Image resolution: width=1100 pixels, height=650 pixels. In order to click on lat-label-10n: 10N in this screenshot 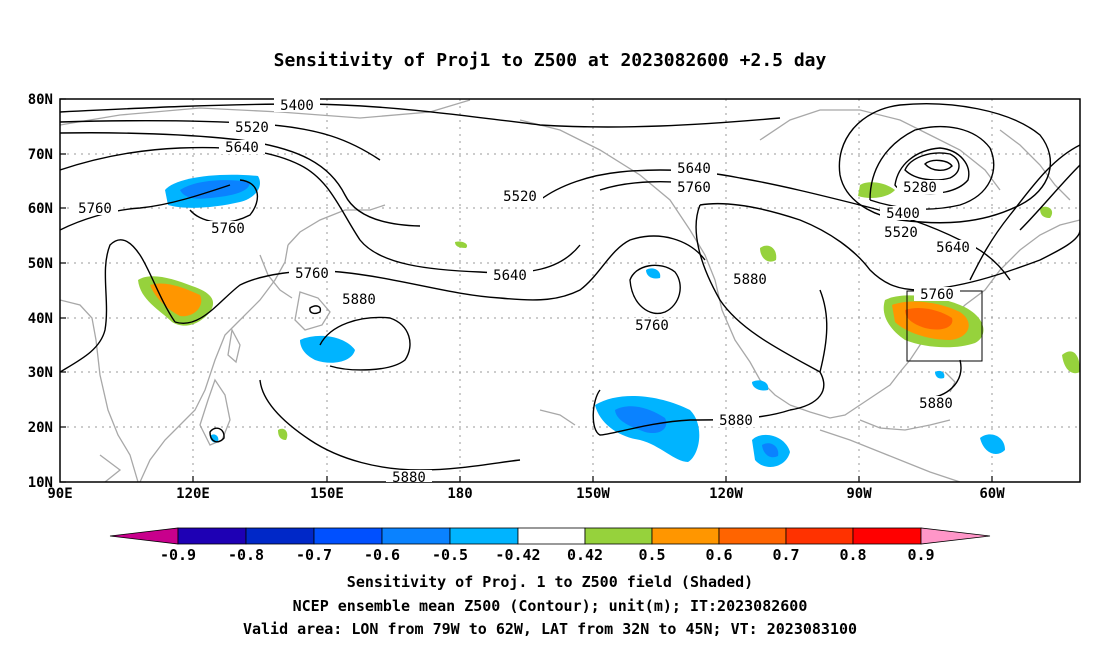, I will do `click(40, 483)`.